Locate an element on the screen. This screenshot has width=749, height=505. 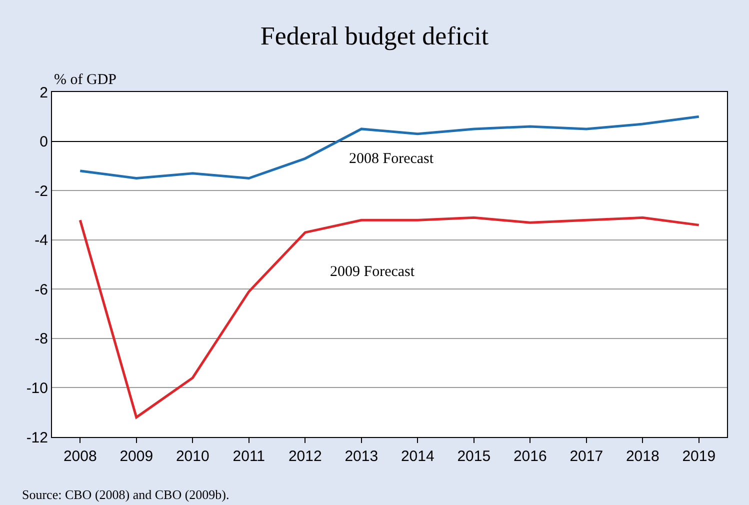
y-tick-label: -10 is located at coordinates (37, 388).